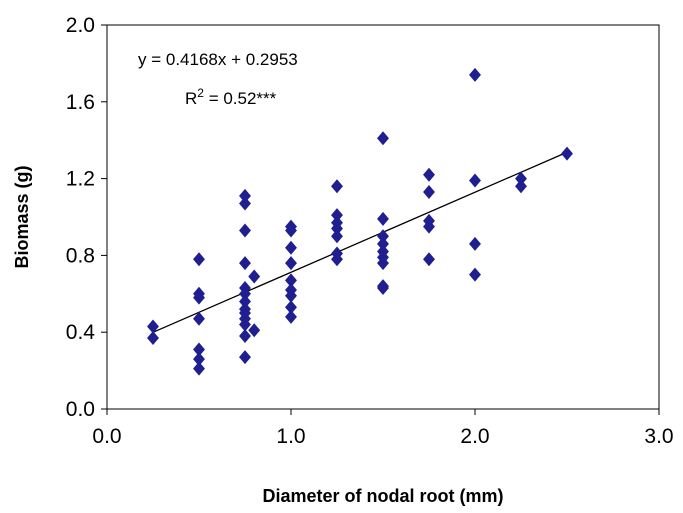 The height and width of the screenshot is (513, 683). What do you see at coordinates (290, 436) in the screenshot?
I see `x-tick-label: 1.0` at bounding box center [290, 436].